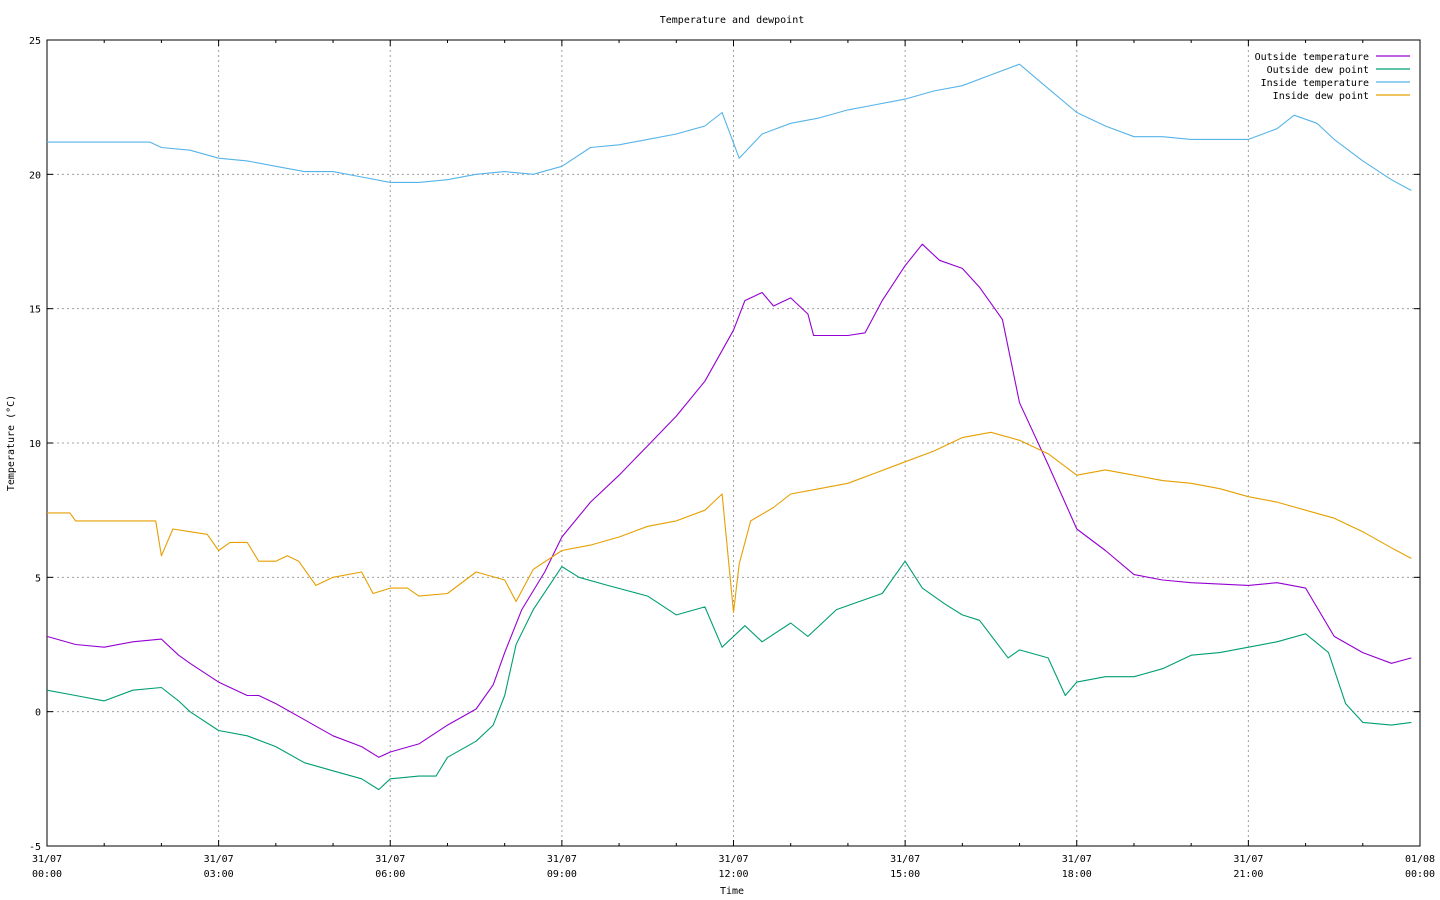  I want to click on x-tick-label-time: 12:00, so click(733, 874).